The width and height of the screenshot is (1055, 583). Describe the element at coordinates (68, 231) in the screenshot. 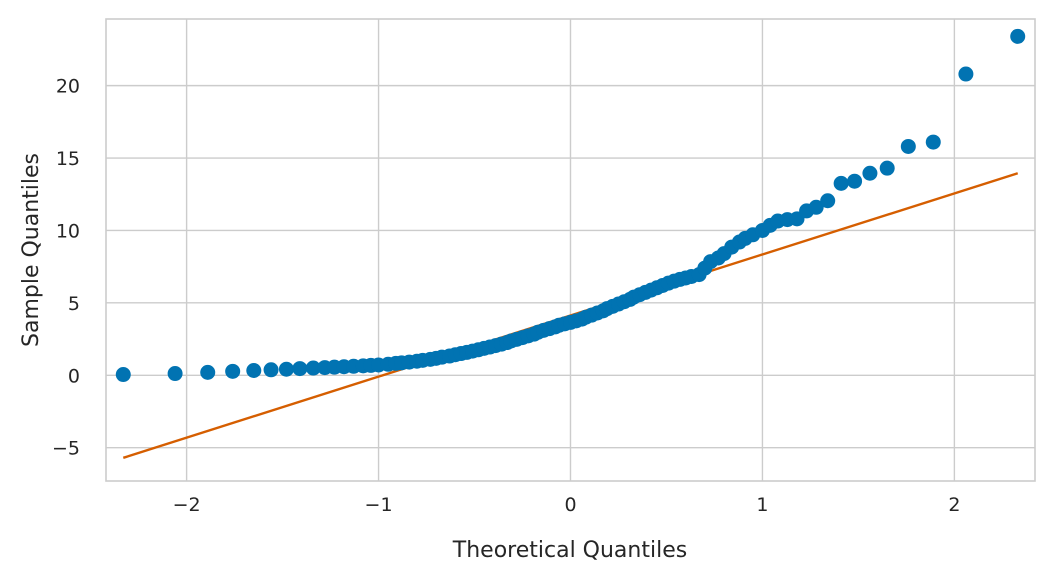

I see `y-tick-label: 10` at that location.